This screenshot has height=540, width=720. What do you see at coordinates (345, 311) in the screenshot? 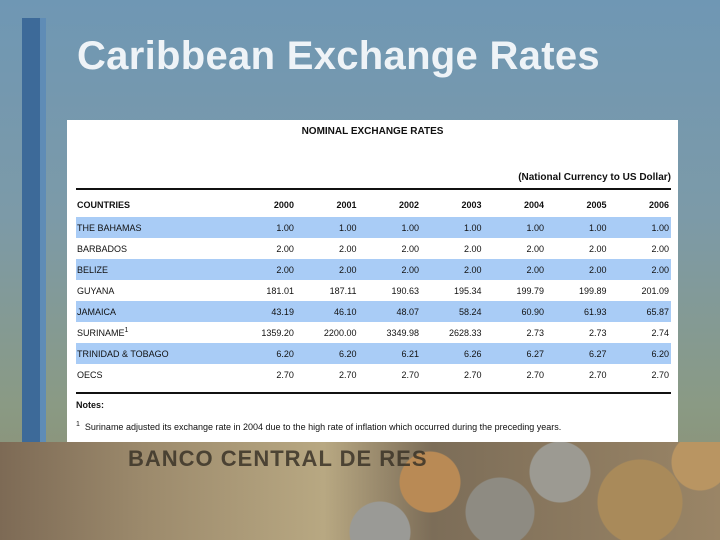
I see `rate-cell: 46.10` at bounding box center [345, 311].